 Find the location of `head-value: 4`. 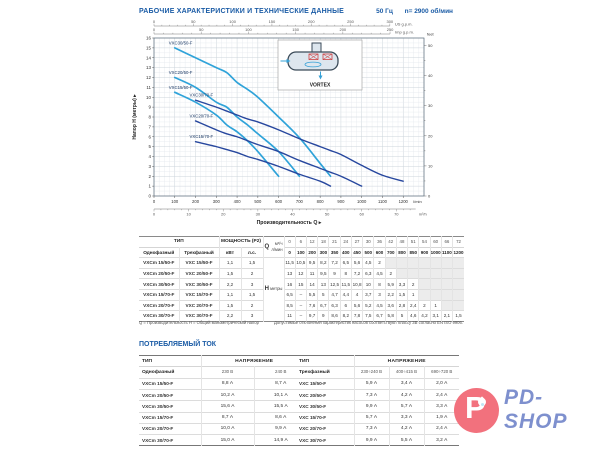

head-value: 4 is located at coordinates (356, 295).